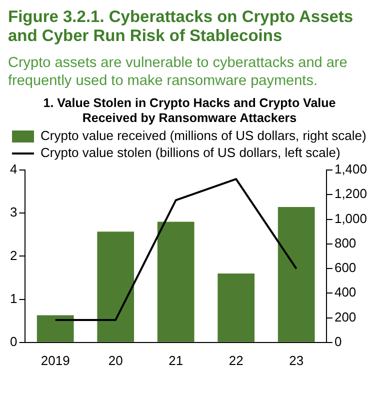 Image resolution: width=379 pixels, height=403 pixels. What do you see at coordinates (14, 212) in the screenshot?
I see `y-tick-label: 3` at bounding box center [14, 212].